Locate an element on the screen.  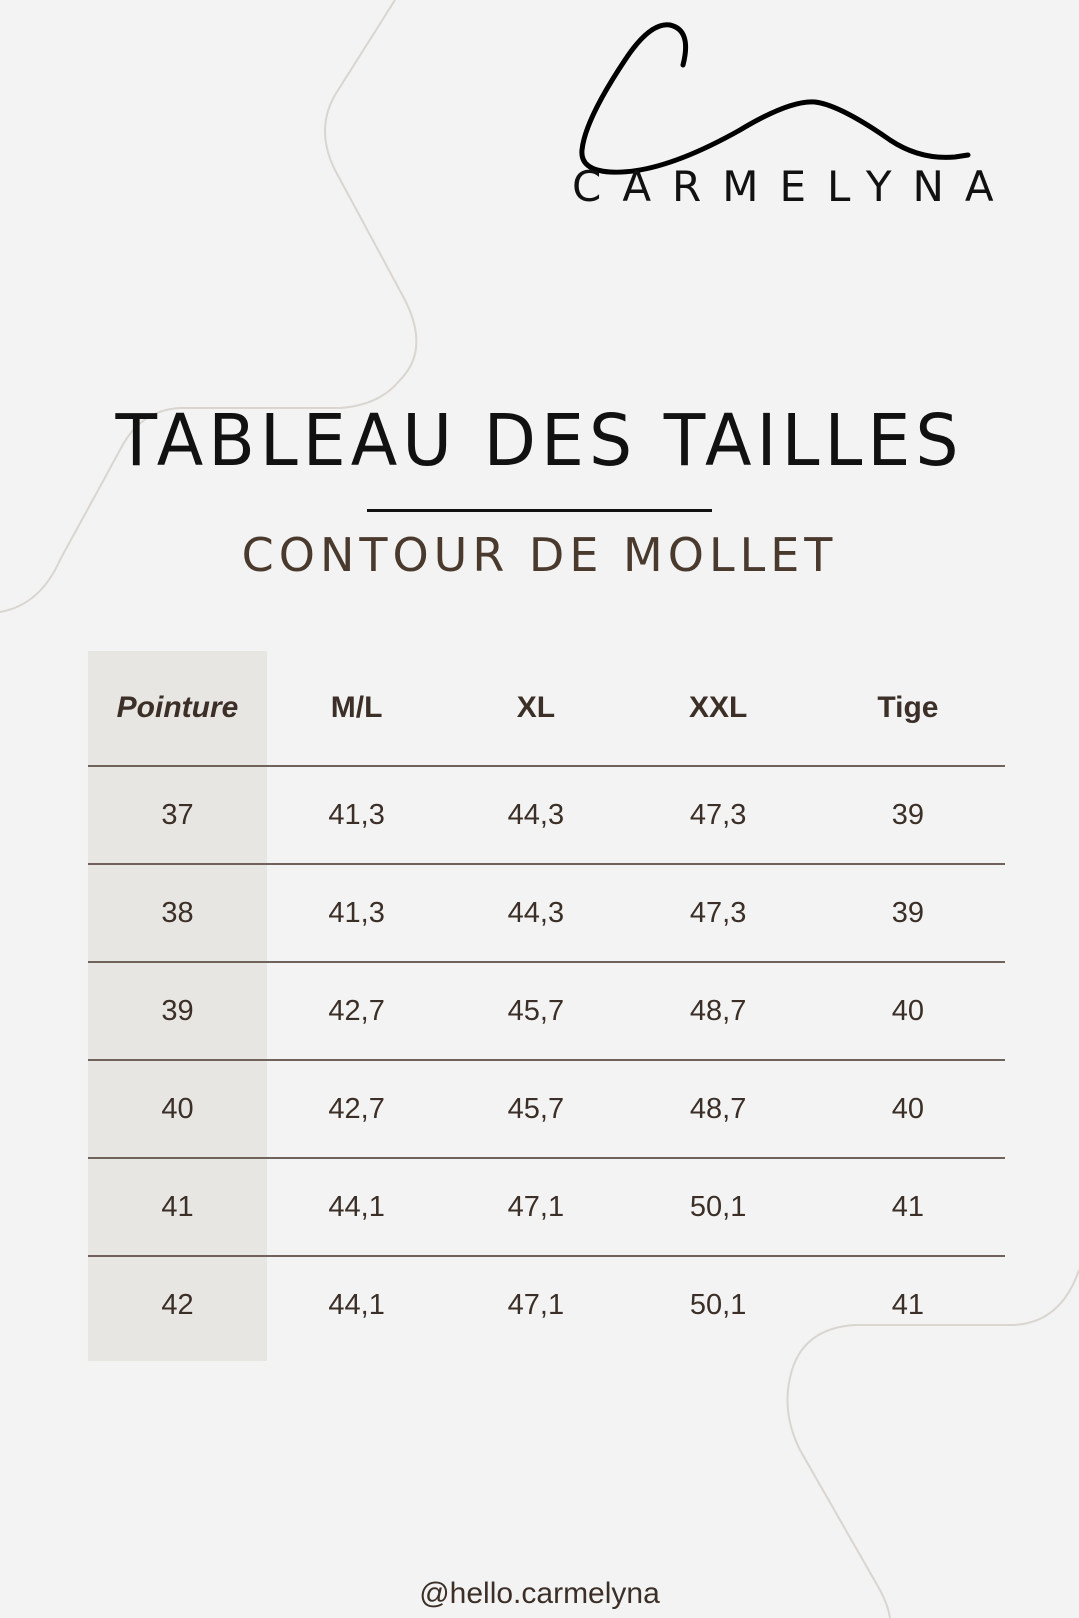
header-ml: M/L is located at coordinates (357, 709).